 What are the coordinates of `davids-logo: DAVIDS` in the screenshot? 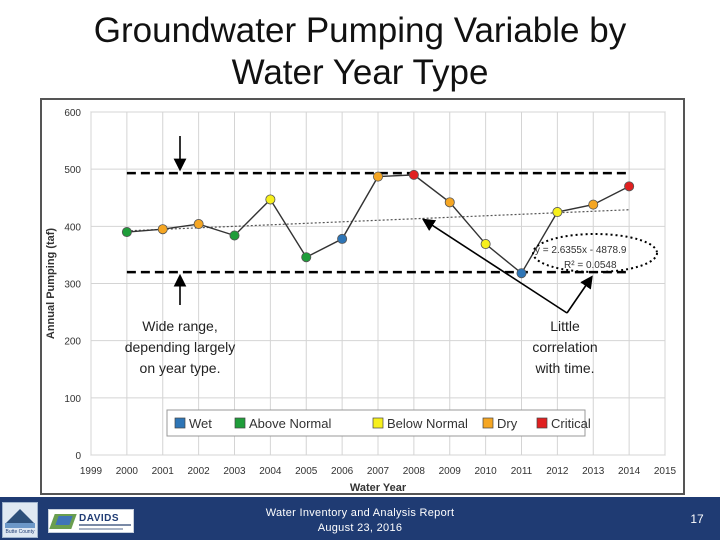 It's located at (91, 521).